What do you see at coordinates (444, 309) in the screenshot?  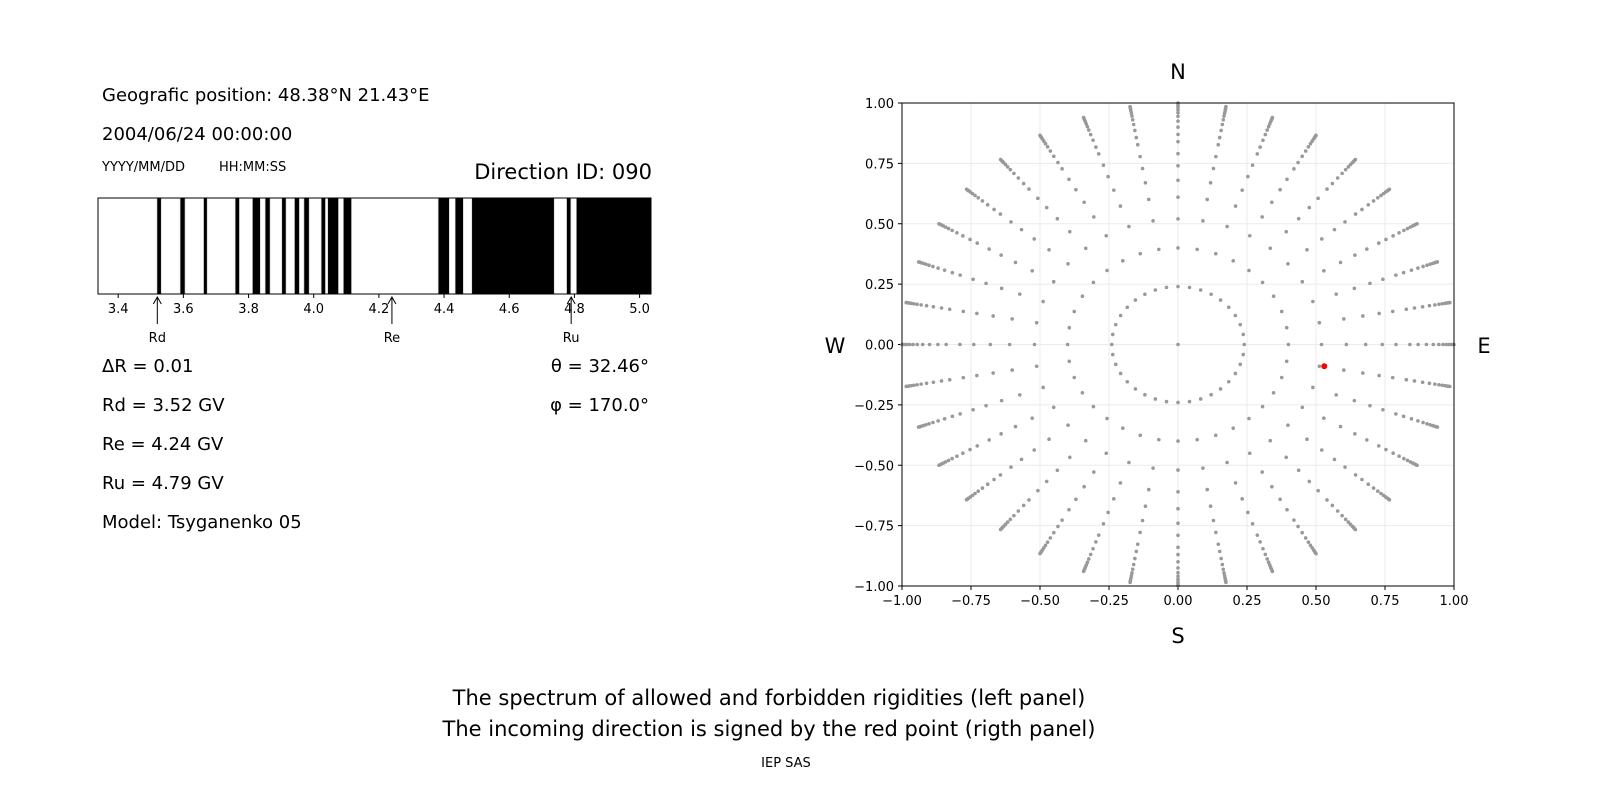 I see `x-tick-label: 4.4` at bounding box center [444, 309].